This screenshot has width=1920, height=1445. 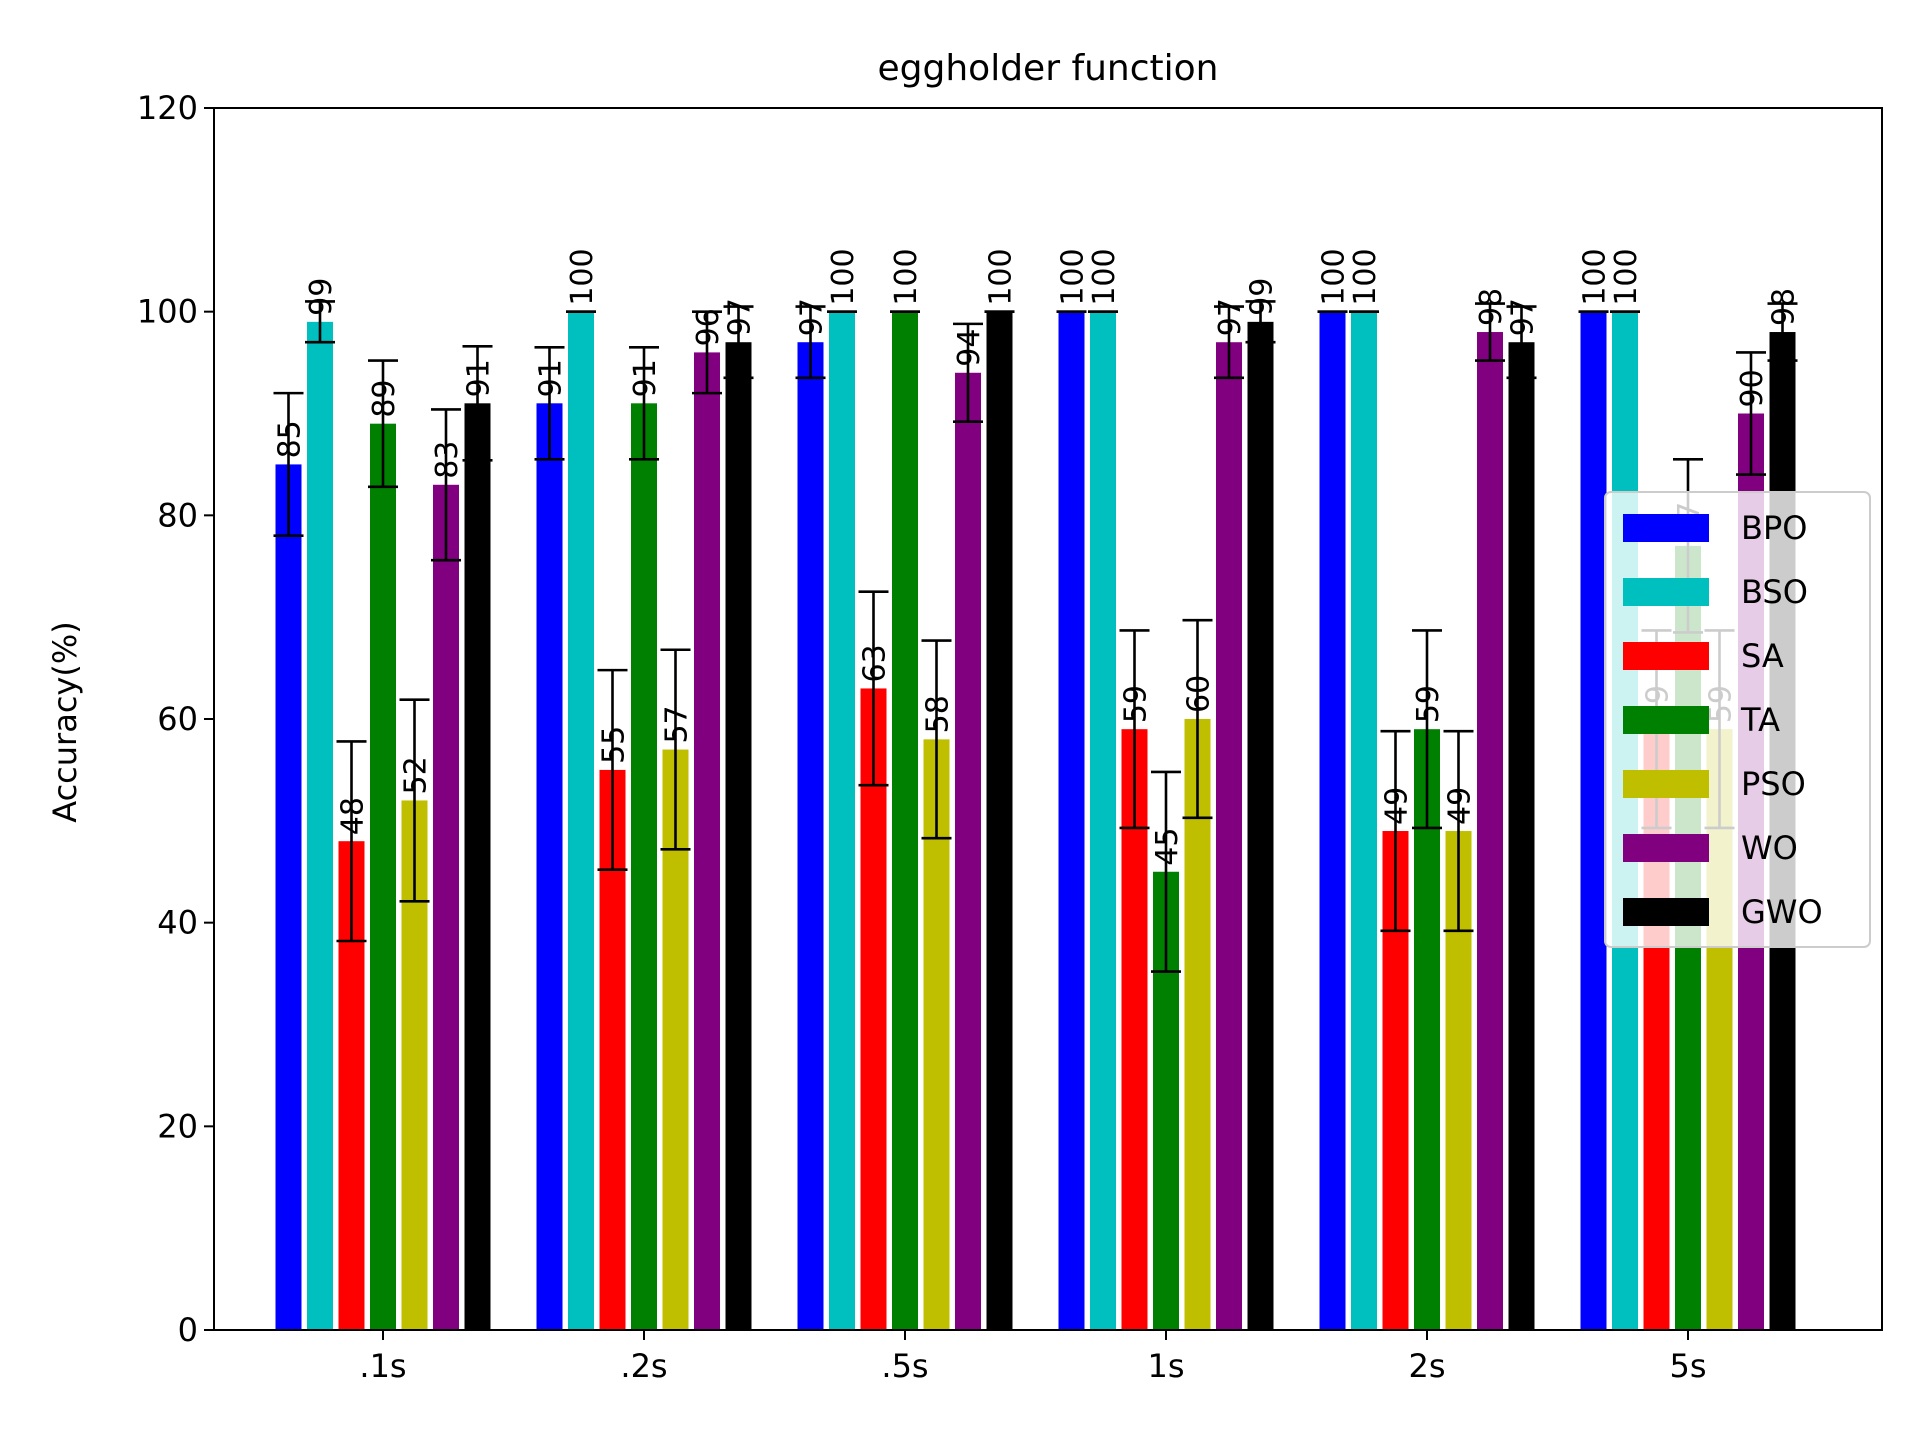 I want to click on bar-label-pso-2s: 49, so click(x=1460, y=806).